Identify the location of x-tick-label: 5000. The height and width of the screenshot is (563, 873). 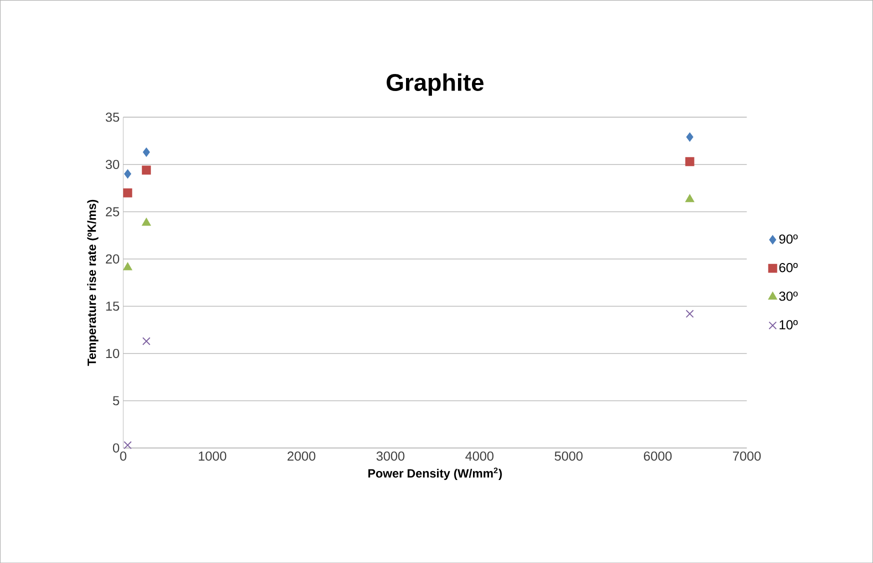
(568, 456).